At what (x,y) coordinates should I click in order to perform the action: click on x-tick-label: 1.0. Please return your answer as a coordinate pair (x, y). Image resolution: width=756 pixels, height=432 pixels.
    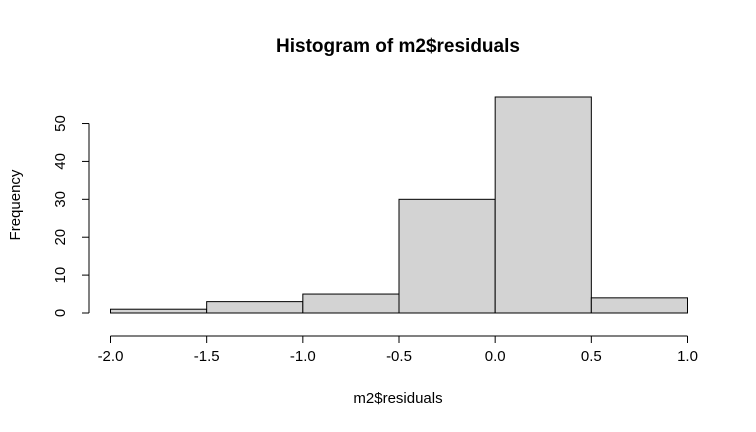
    Looking at the image, I should click on (687, 356).